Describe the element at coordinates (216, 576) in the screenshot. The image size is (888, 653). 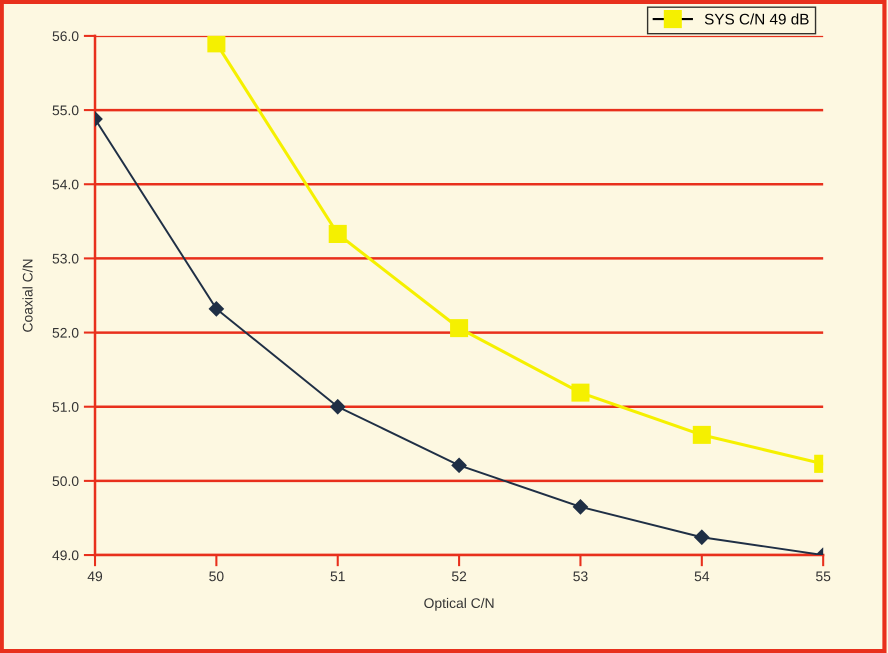
I see `x-tick-label: 50` at that location.